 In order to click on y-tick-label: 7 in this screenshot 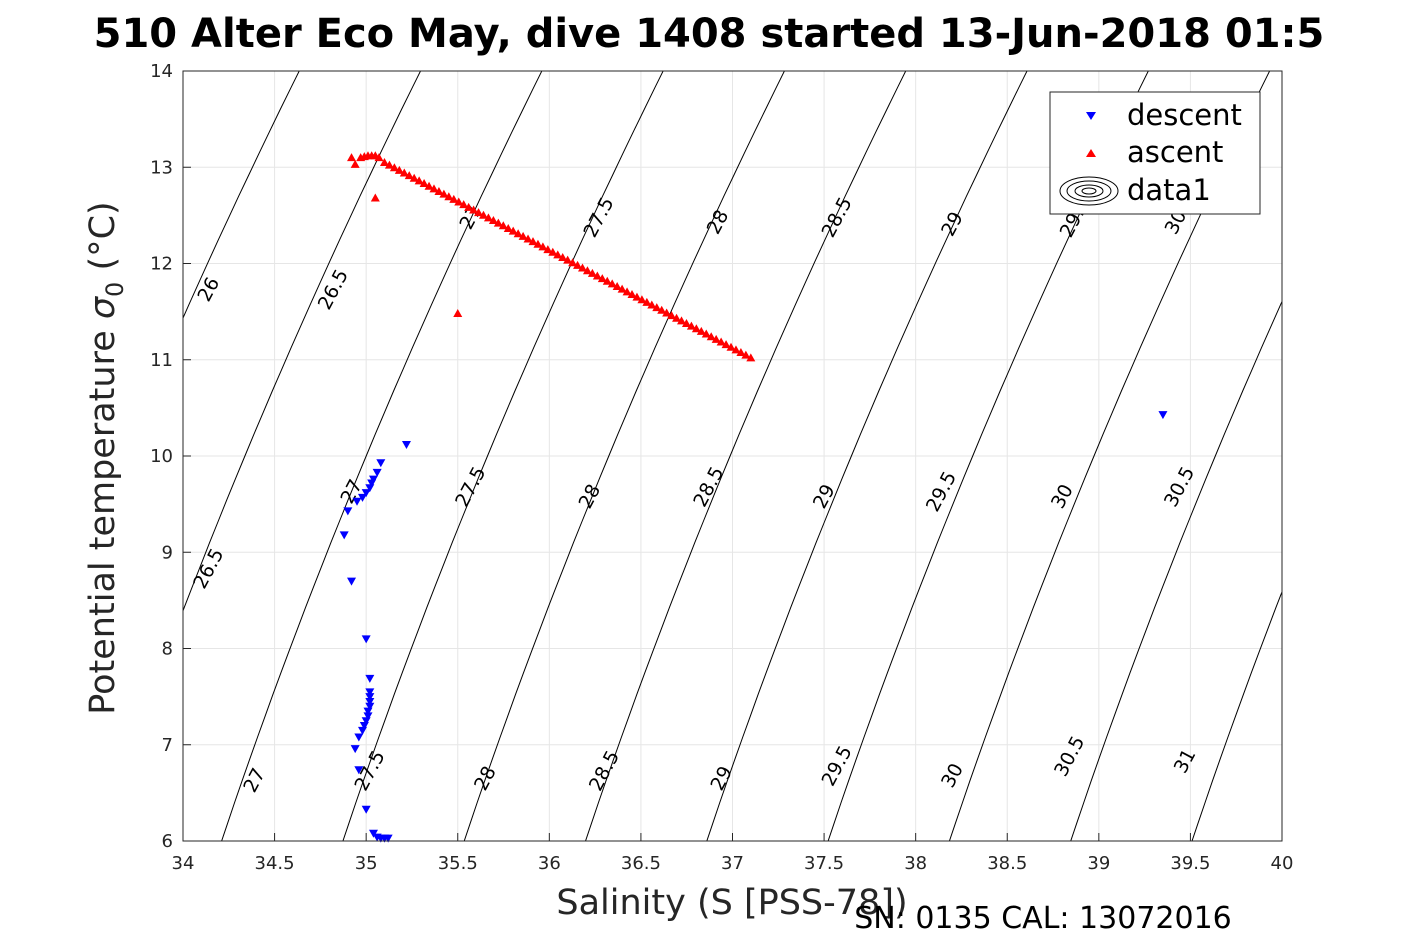, I will do `click(167, 745)`.